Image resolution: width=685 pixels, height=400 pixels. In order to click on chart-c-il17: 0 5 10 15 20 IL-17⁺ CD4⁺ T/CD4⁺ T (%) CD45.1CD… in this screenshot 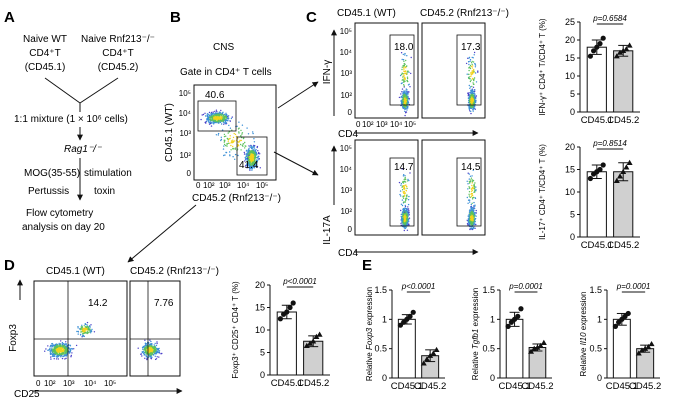, I will do `click(589, 195)`.